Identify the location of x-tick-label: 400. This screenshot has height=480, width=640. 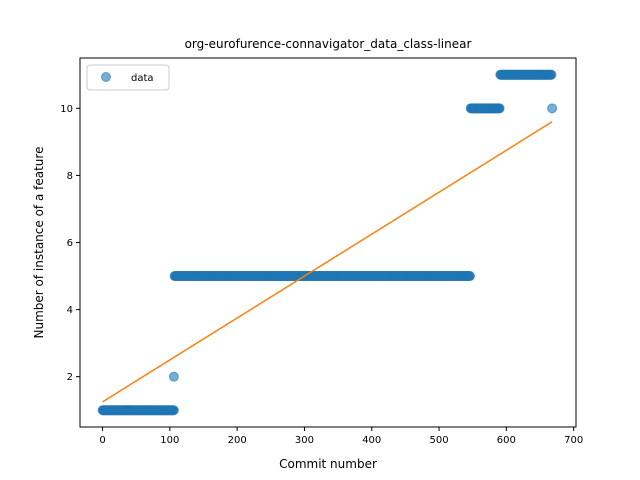
(371, 440).